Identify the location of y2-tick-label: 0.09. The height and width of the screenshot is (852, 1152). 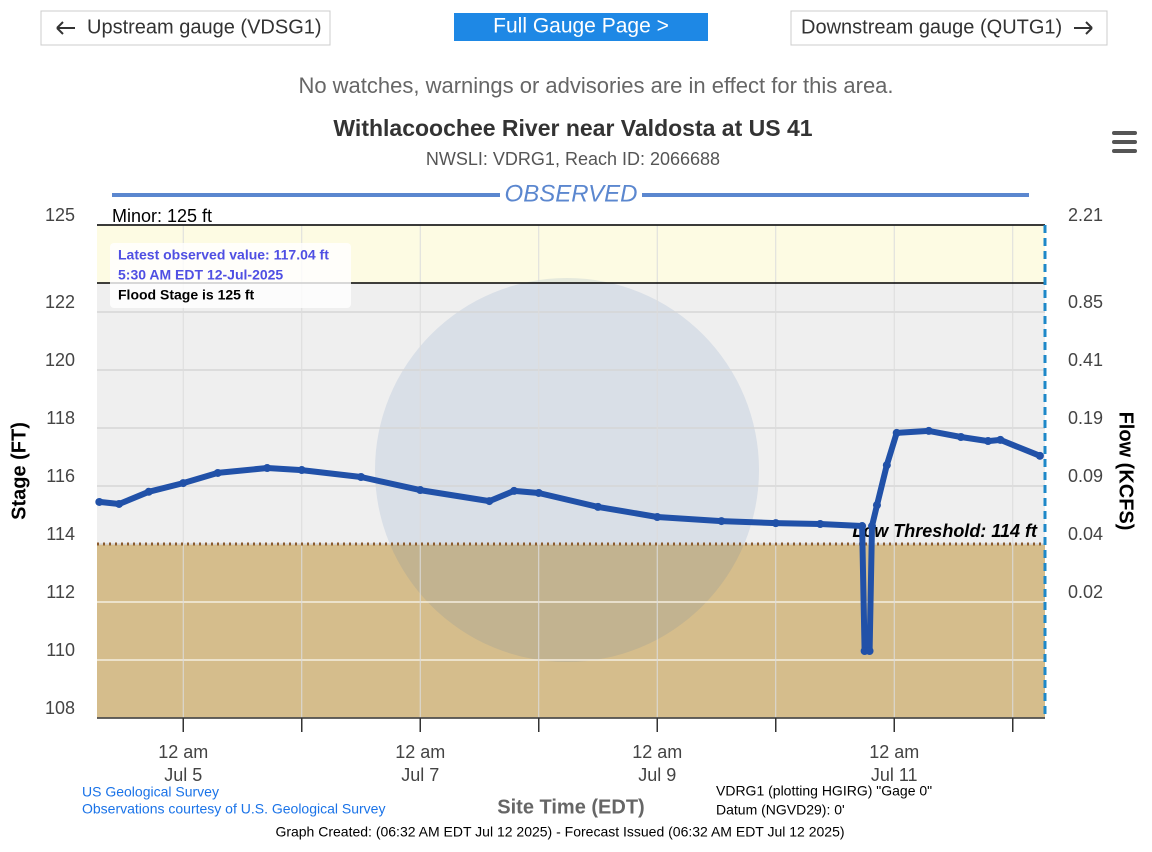
(1085, 476).